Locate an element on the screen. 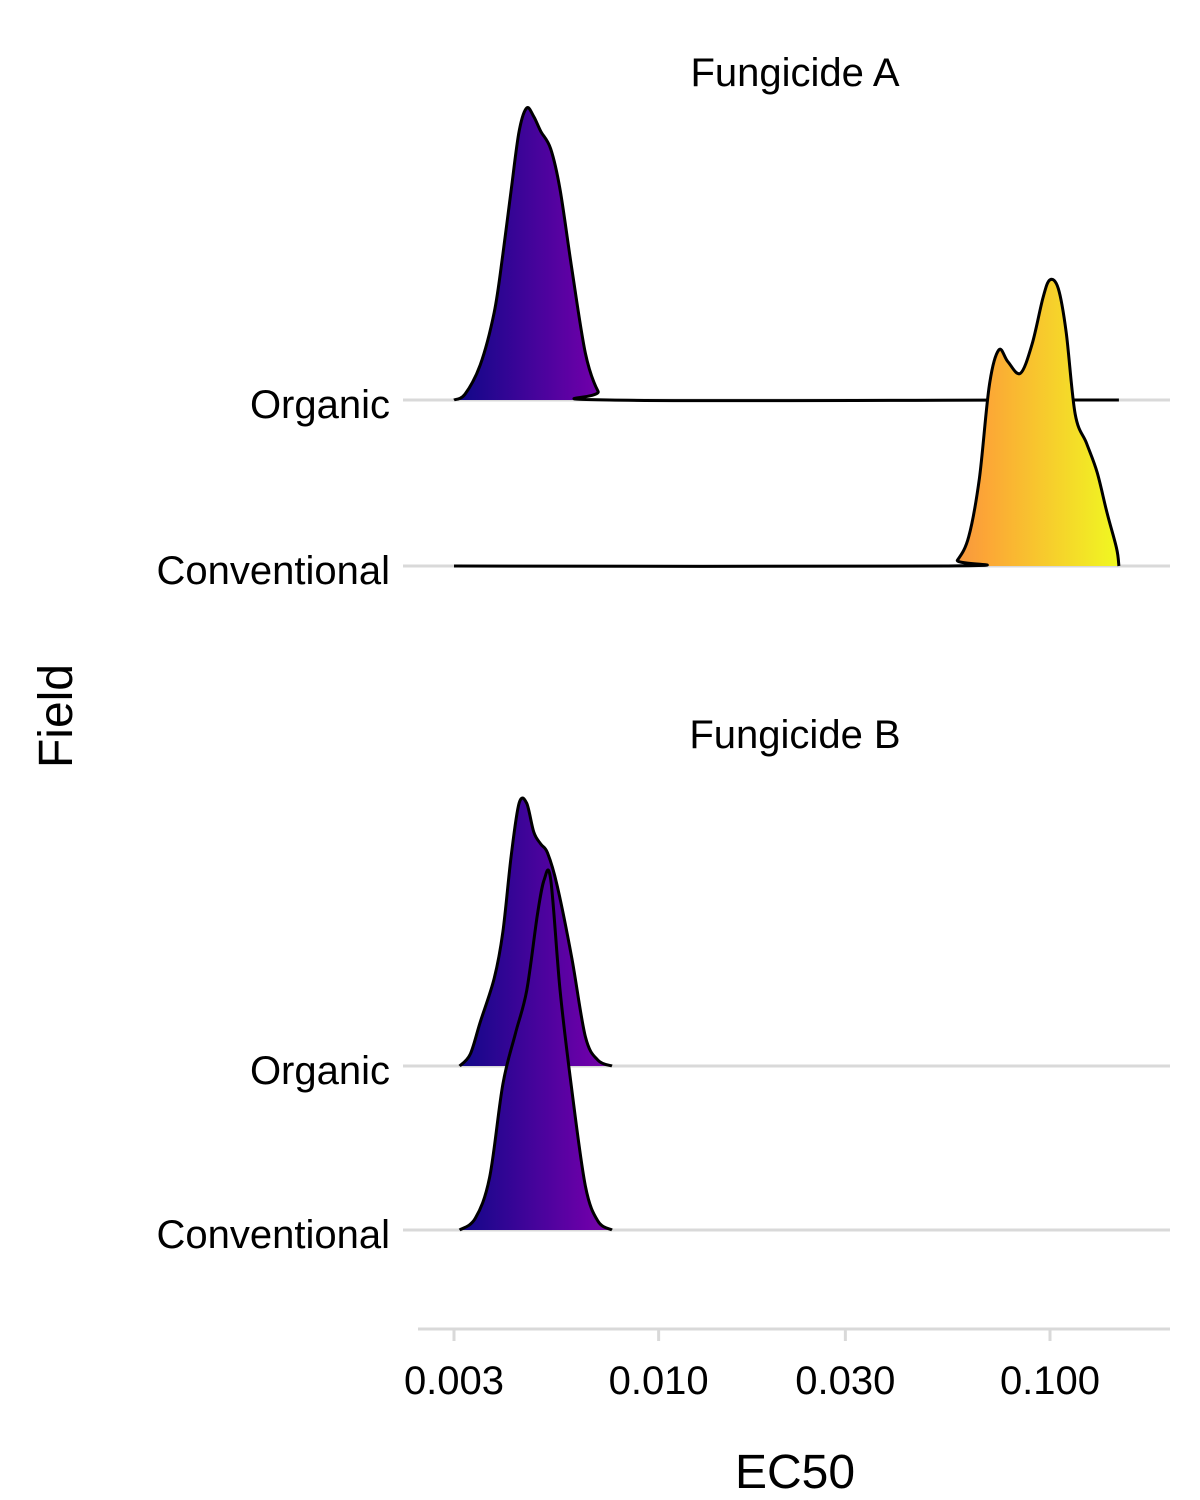 This screenshot has height=1500, width=1200. facet-title-fungicide-a: Fungicide A is located at coordinates (794, 73).